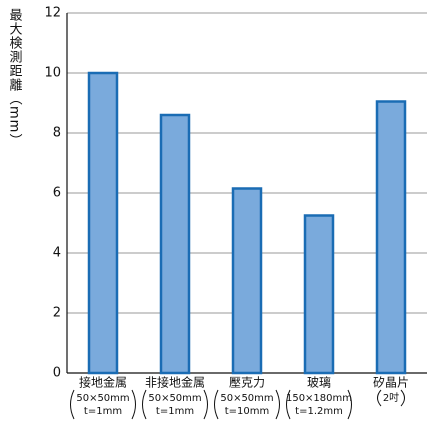 Image resolution: width=437 pixels, height=423 pixels. I want to click on y-tick-label: 4, so click(57, 253).